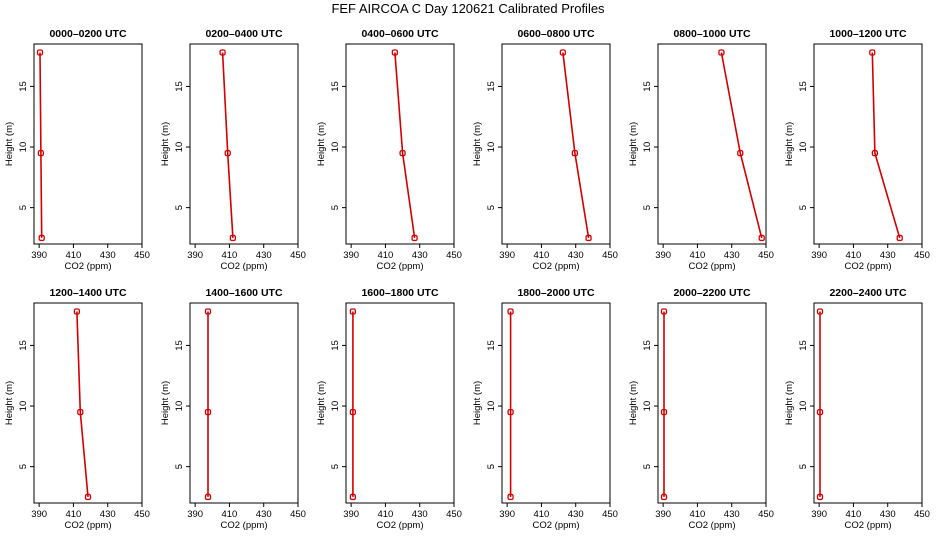 The width and height of the screenshot is (936, 540). Describe the element at coordinates (399, 34) in the screenshot. I see `panel-title: 0400–0600 UTC` at that location.